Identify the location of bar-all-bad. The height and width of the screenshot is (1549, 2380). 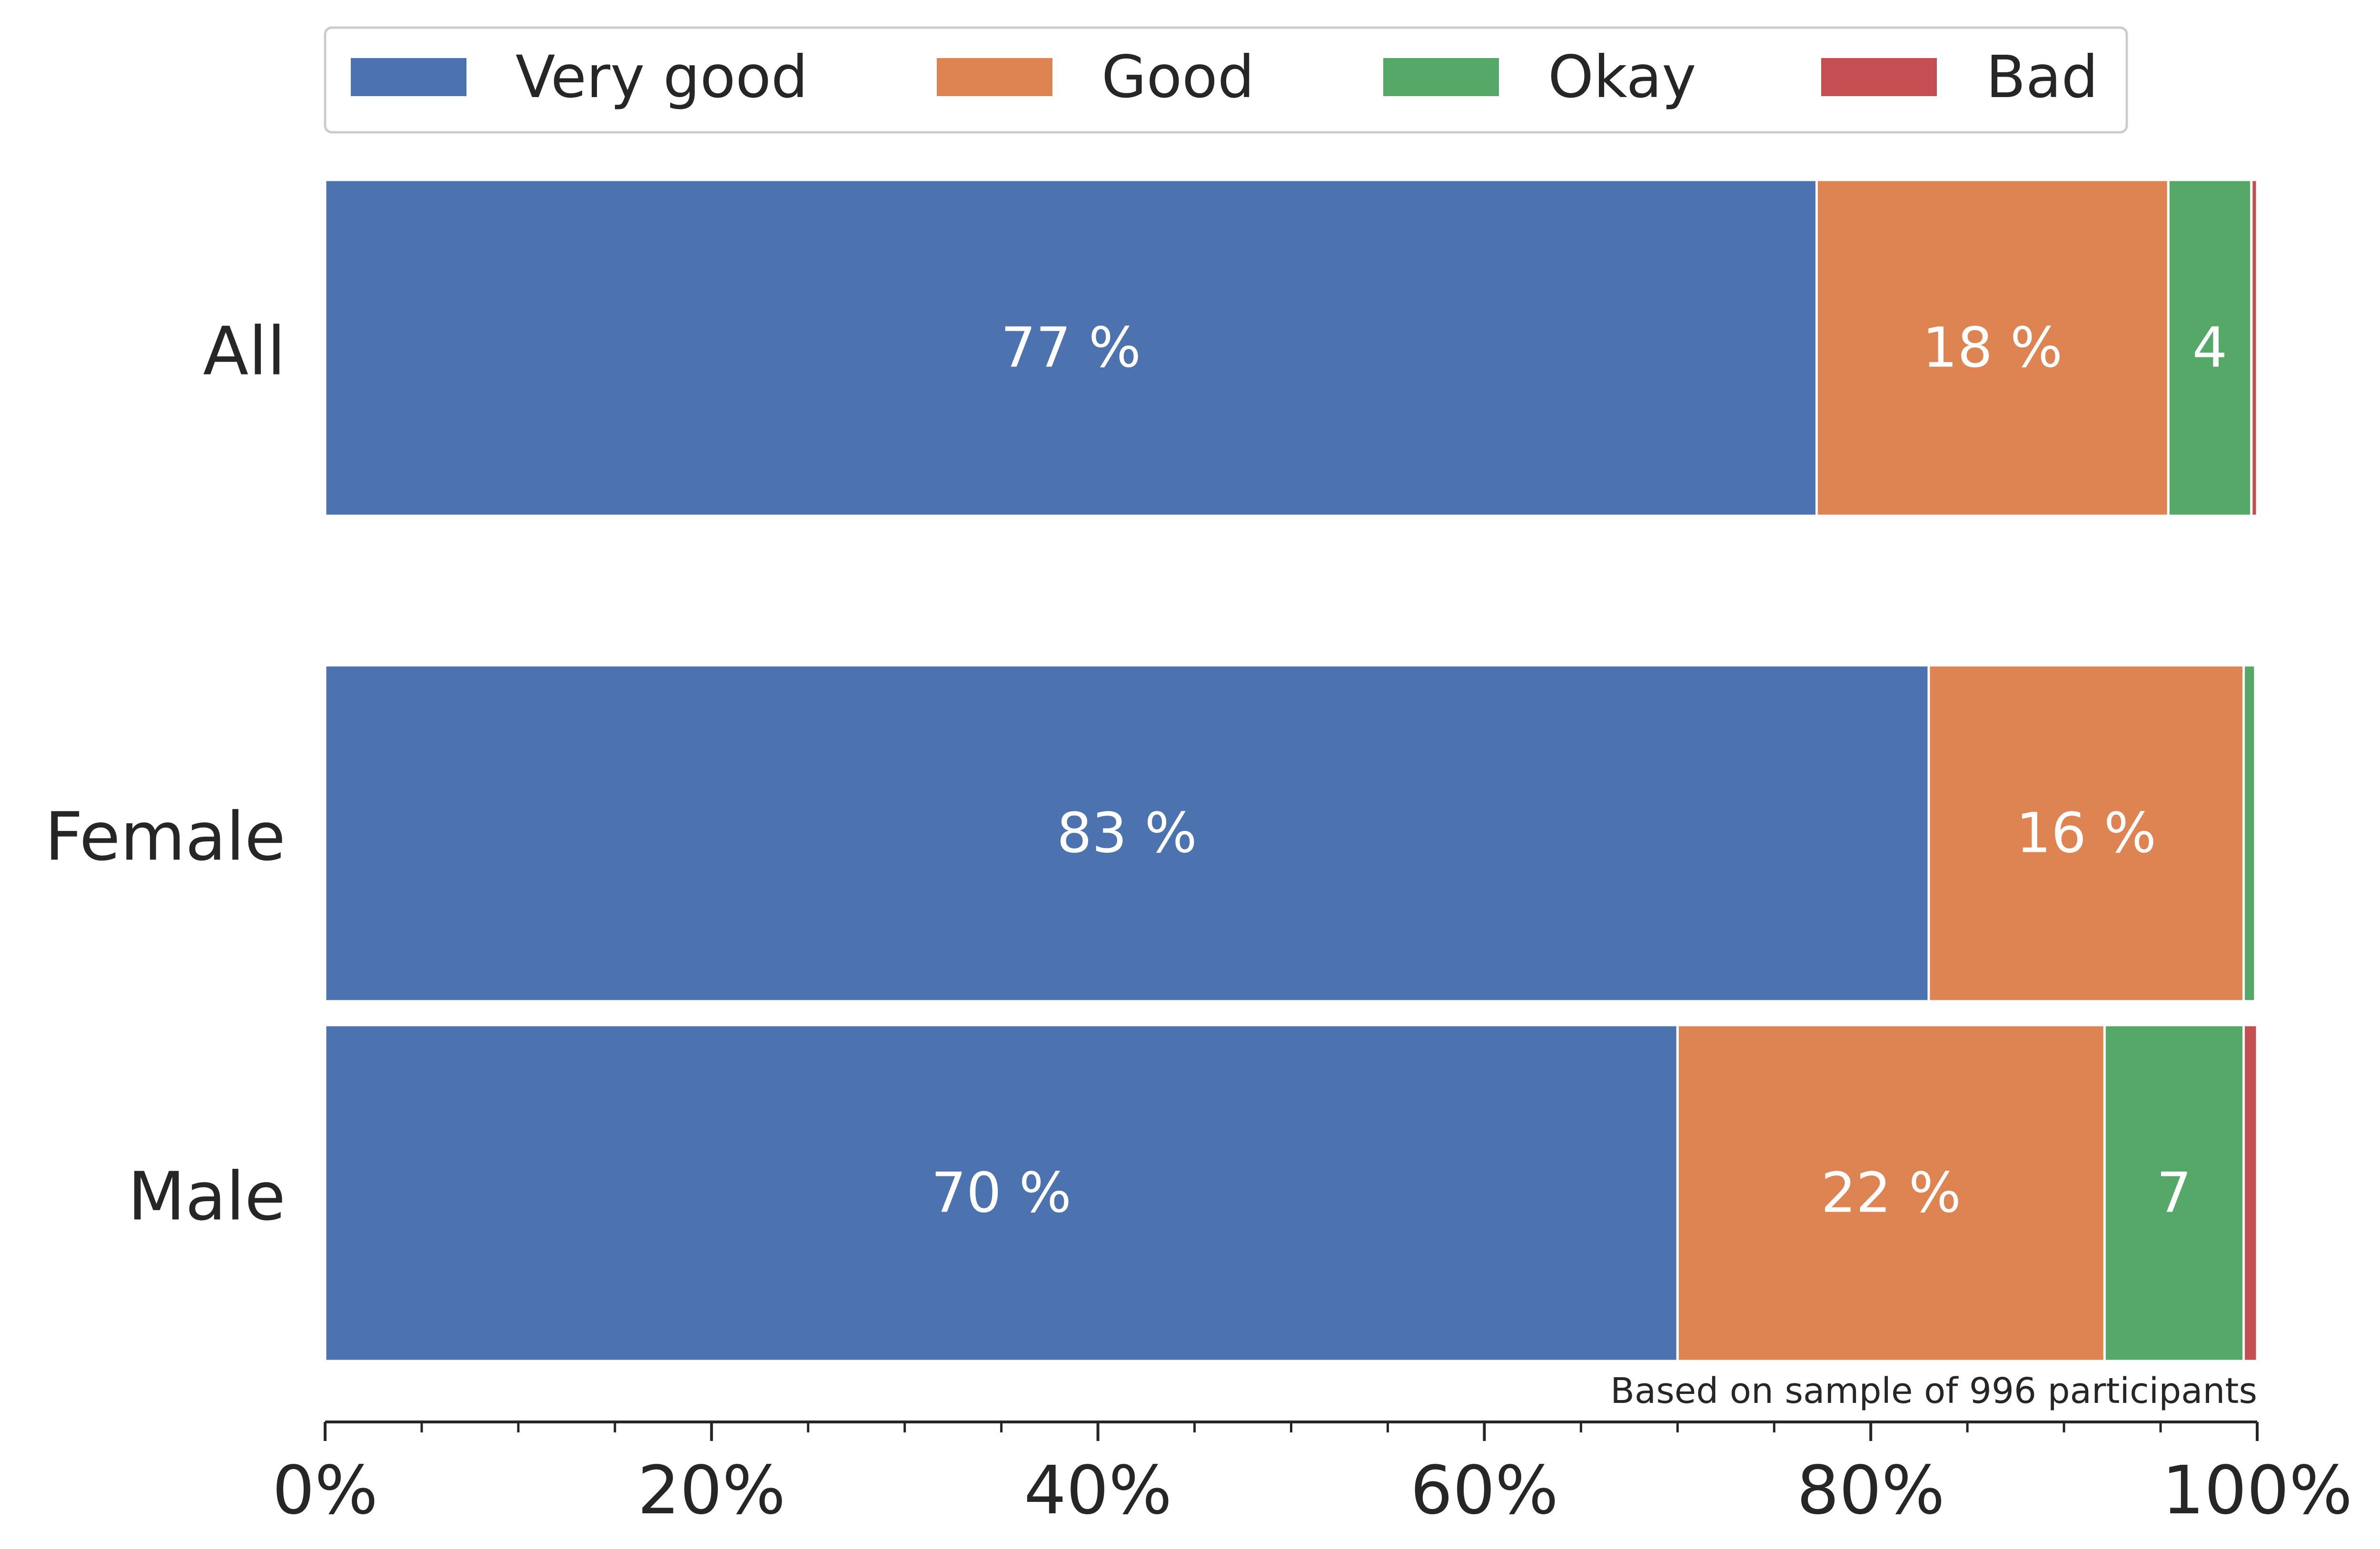
(2254, 347).